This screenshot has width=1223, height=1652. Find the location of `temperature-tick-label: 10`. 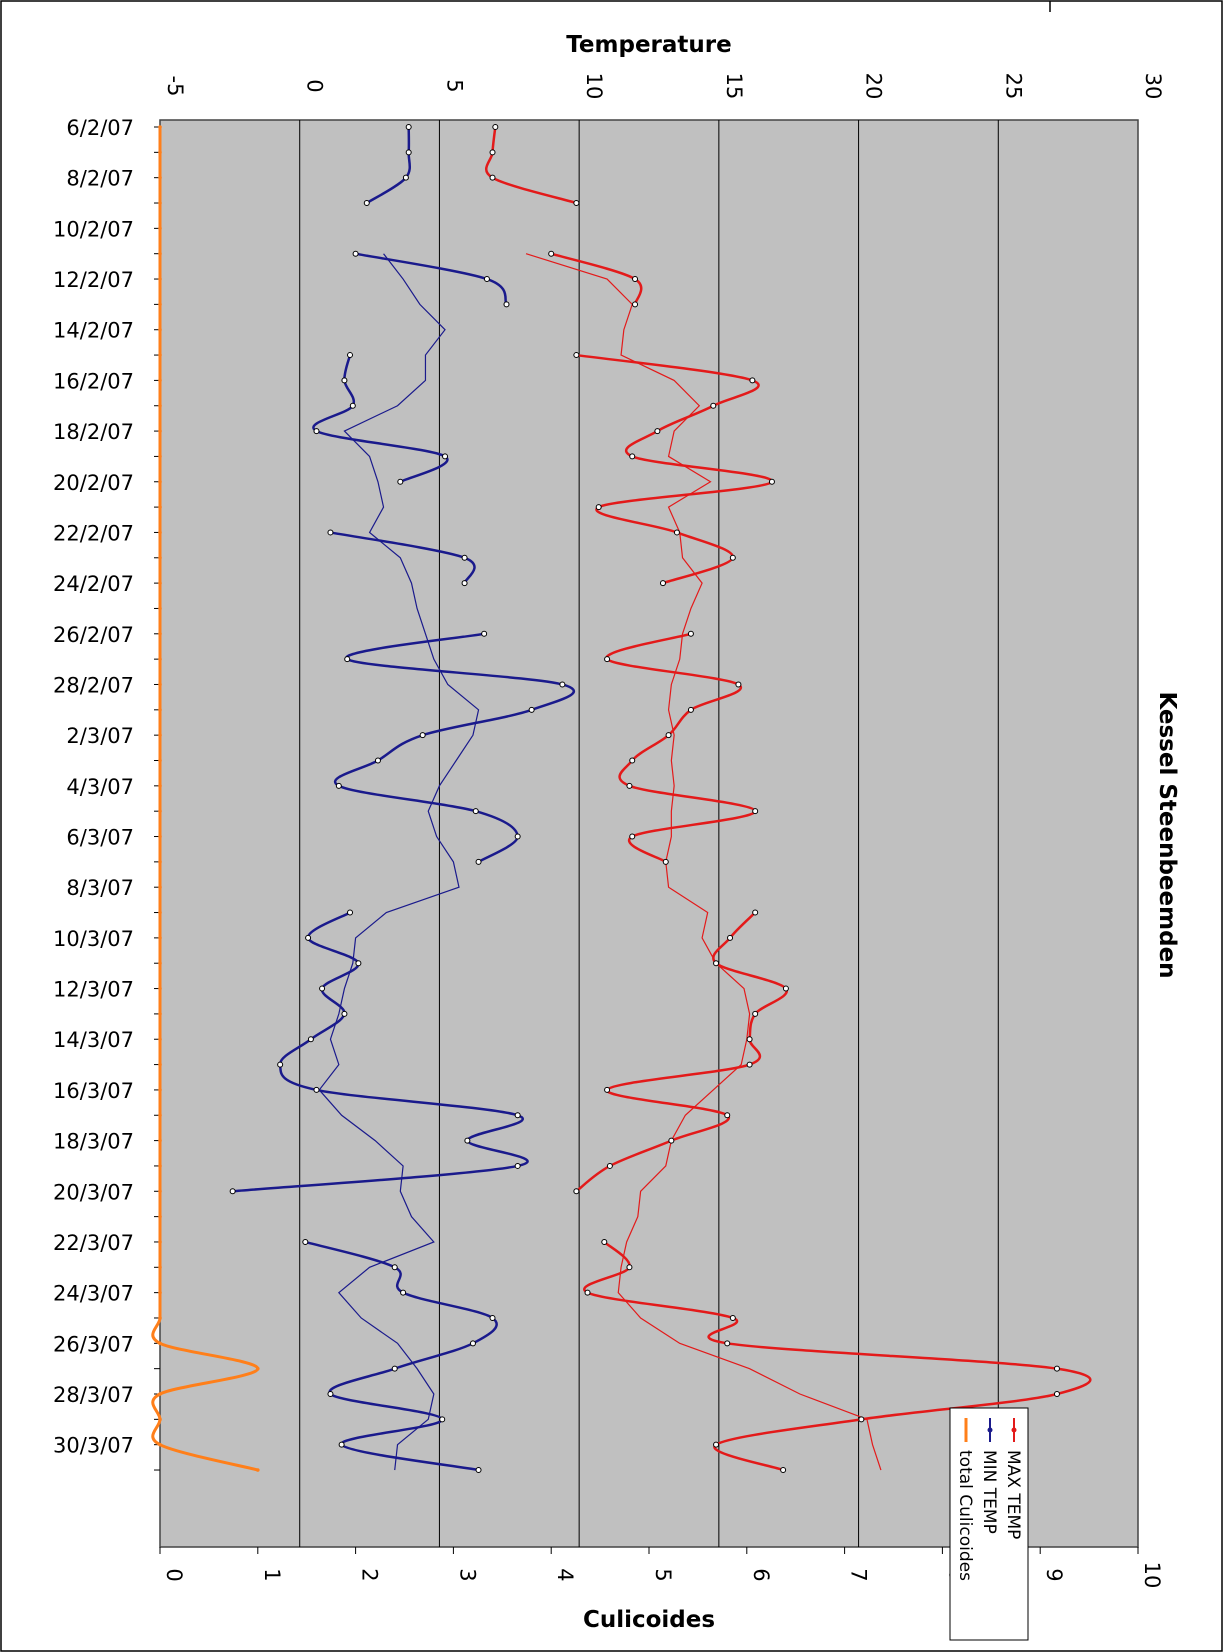

temperature-tick-label: 10 is located at coordinates (594, 86).